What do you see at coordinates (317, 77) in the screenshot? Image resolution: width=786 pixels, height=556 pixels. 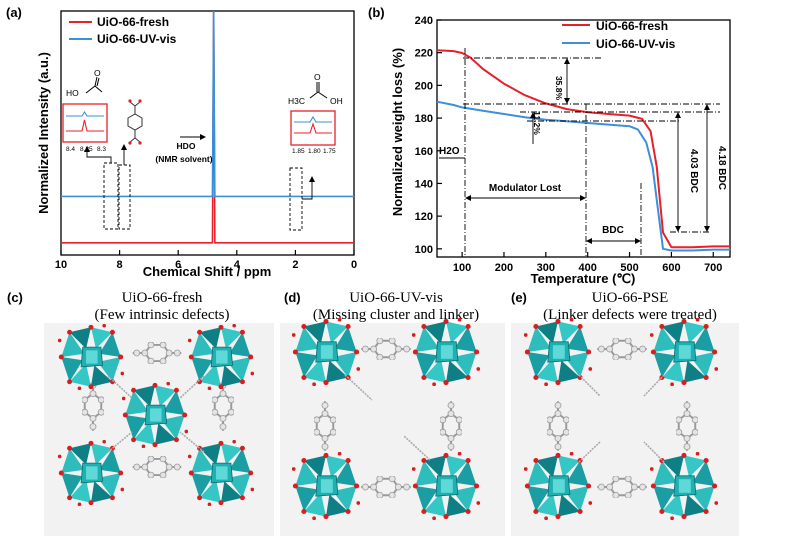 I see `acetic-o-label: O` at bounding box center [317, 77].